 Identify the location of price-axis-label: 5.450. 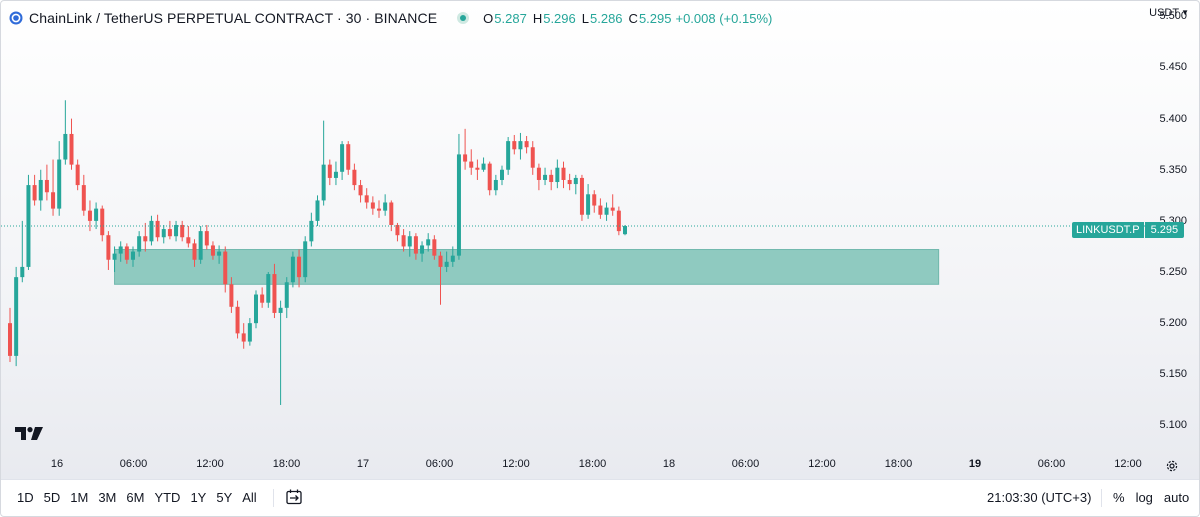
(1173, 67).